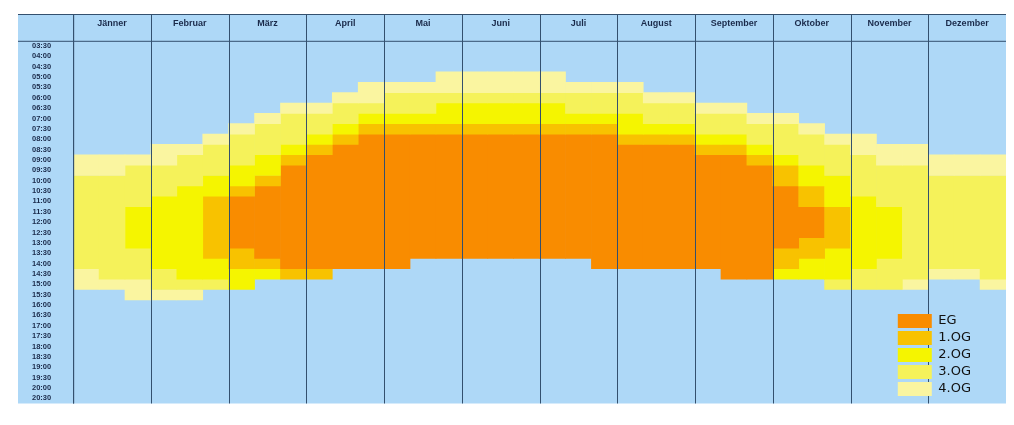  I want to click on x-tick-label: Juli, so click(578, 22).